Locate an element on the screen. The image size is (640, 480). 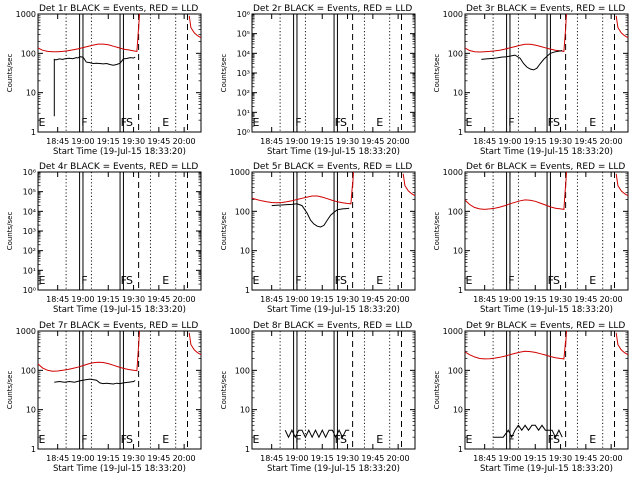
panel-title: Det 5r BLACK = Events, RED = LLD is located at coordinates (332, 167).